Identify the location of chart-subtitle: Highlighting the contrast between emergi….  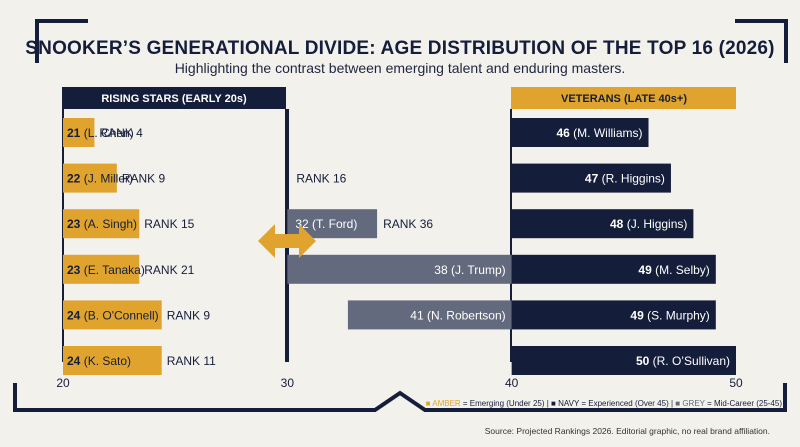
(400, 68).